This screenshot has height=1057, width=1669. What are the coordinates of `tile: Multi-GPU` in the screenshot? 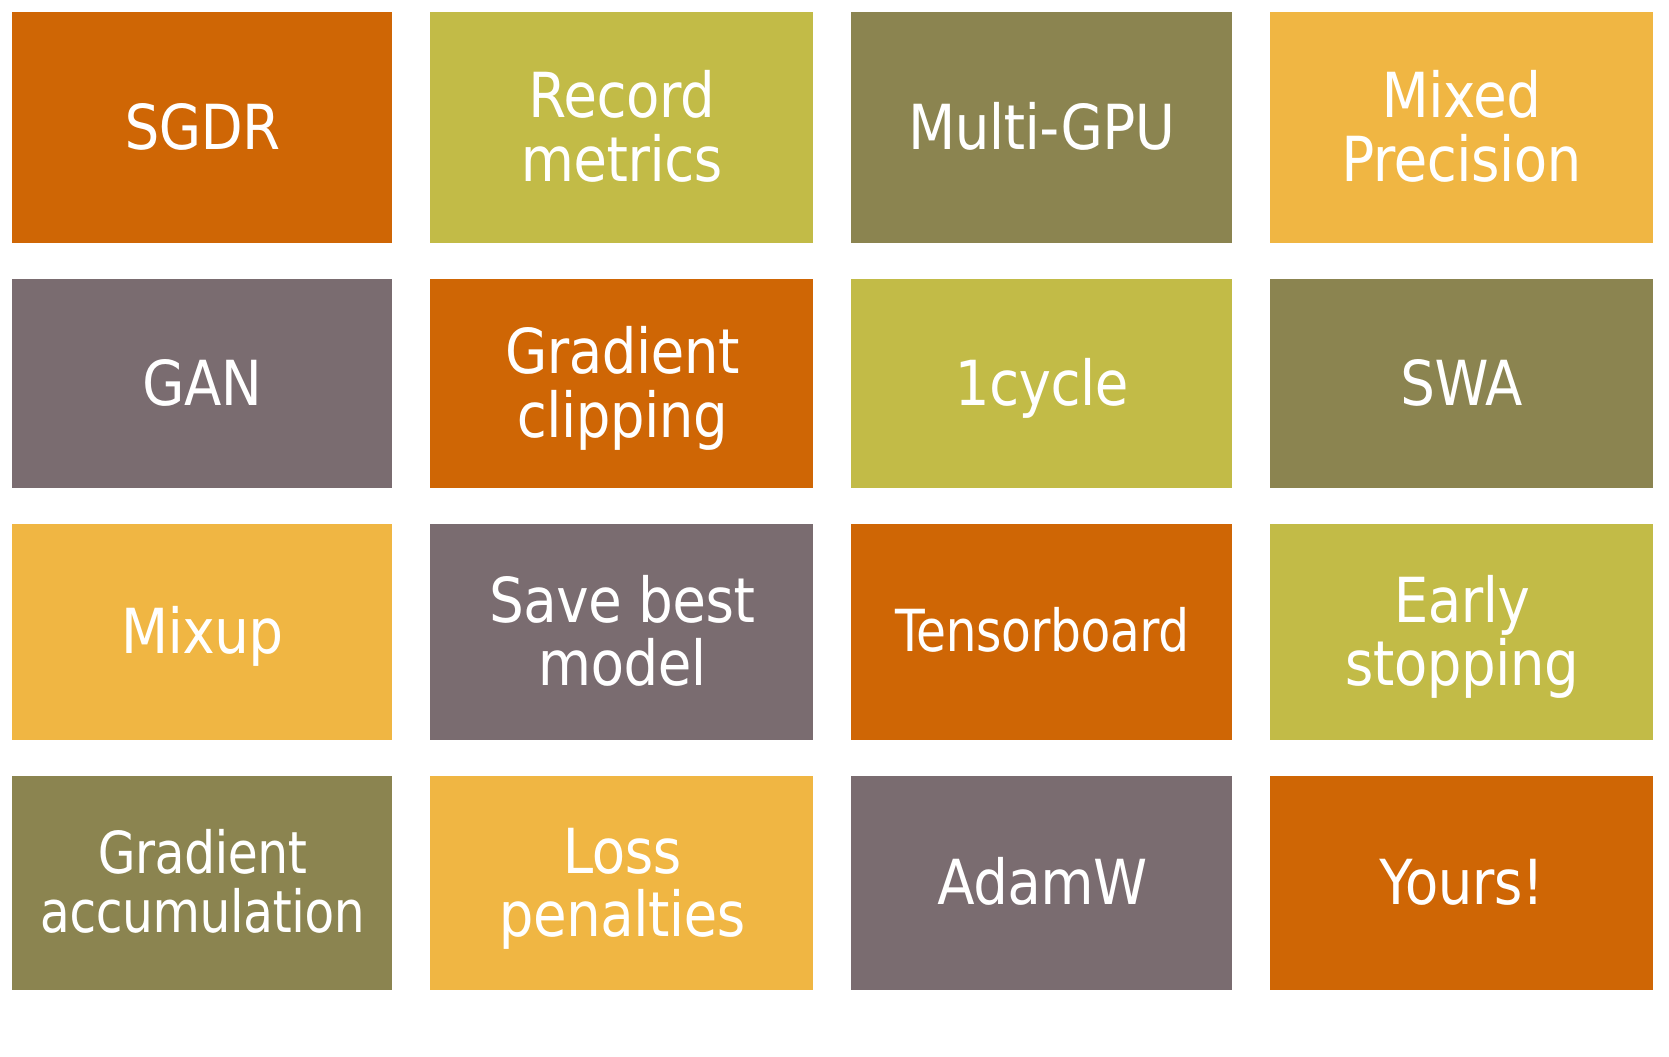 It's located at (1041, 127).